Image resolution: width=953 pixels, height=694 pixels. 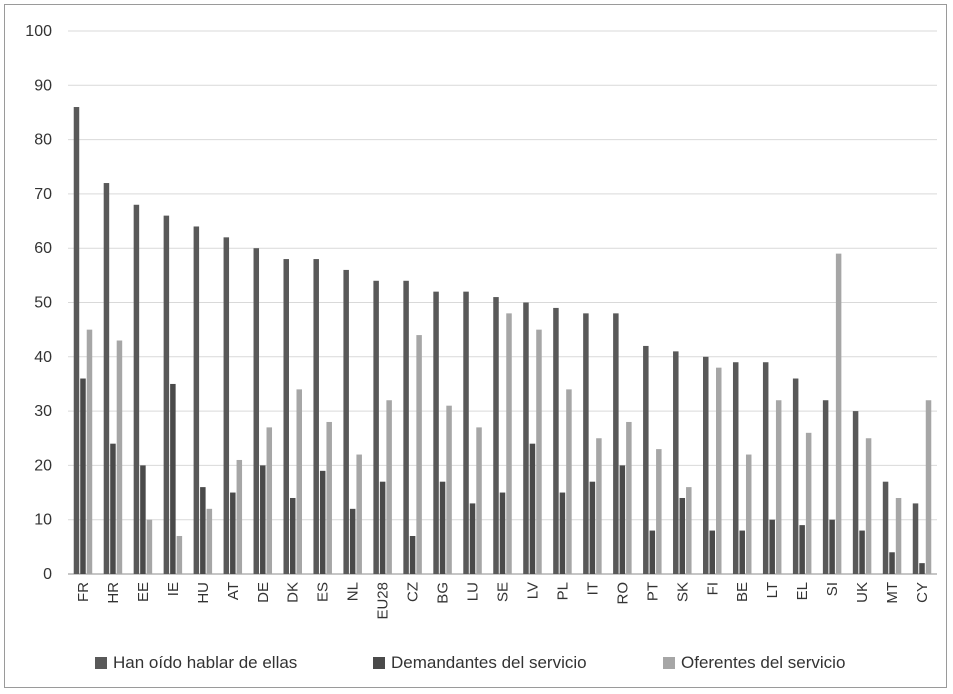 What do you see at coordinates (83, 592) in the screenshot?
I see `x-tick-label: FR` at bounding box center [83, 592].